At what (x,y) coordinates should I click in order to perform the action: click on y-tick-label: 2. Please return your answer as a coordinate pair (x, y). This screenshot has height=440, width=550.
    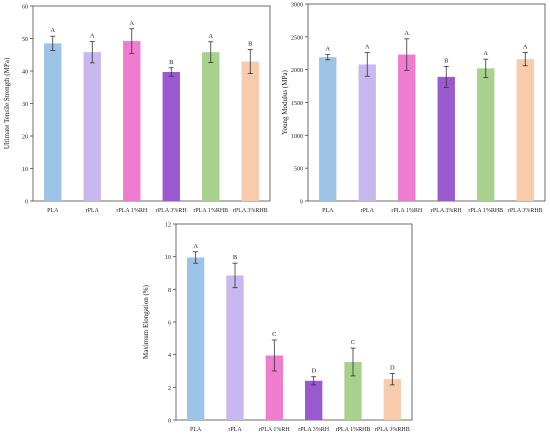
    Looking at the image, I should click on (169, 389).